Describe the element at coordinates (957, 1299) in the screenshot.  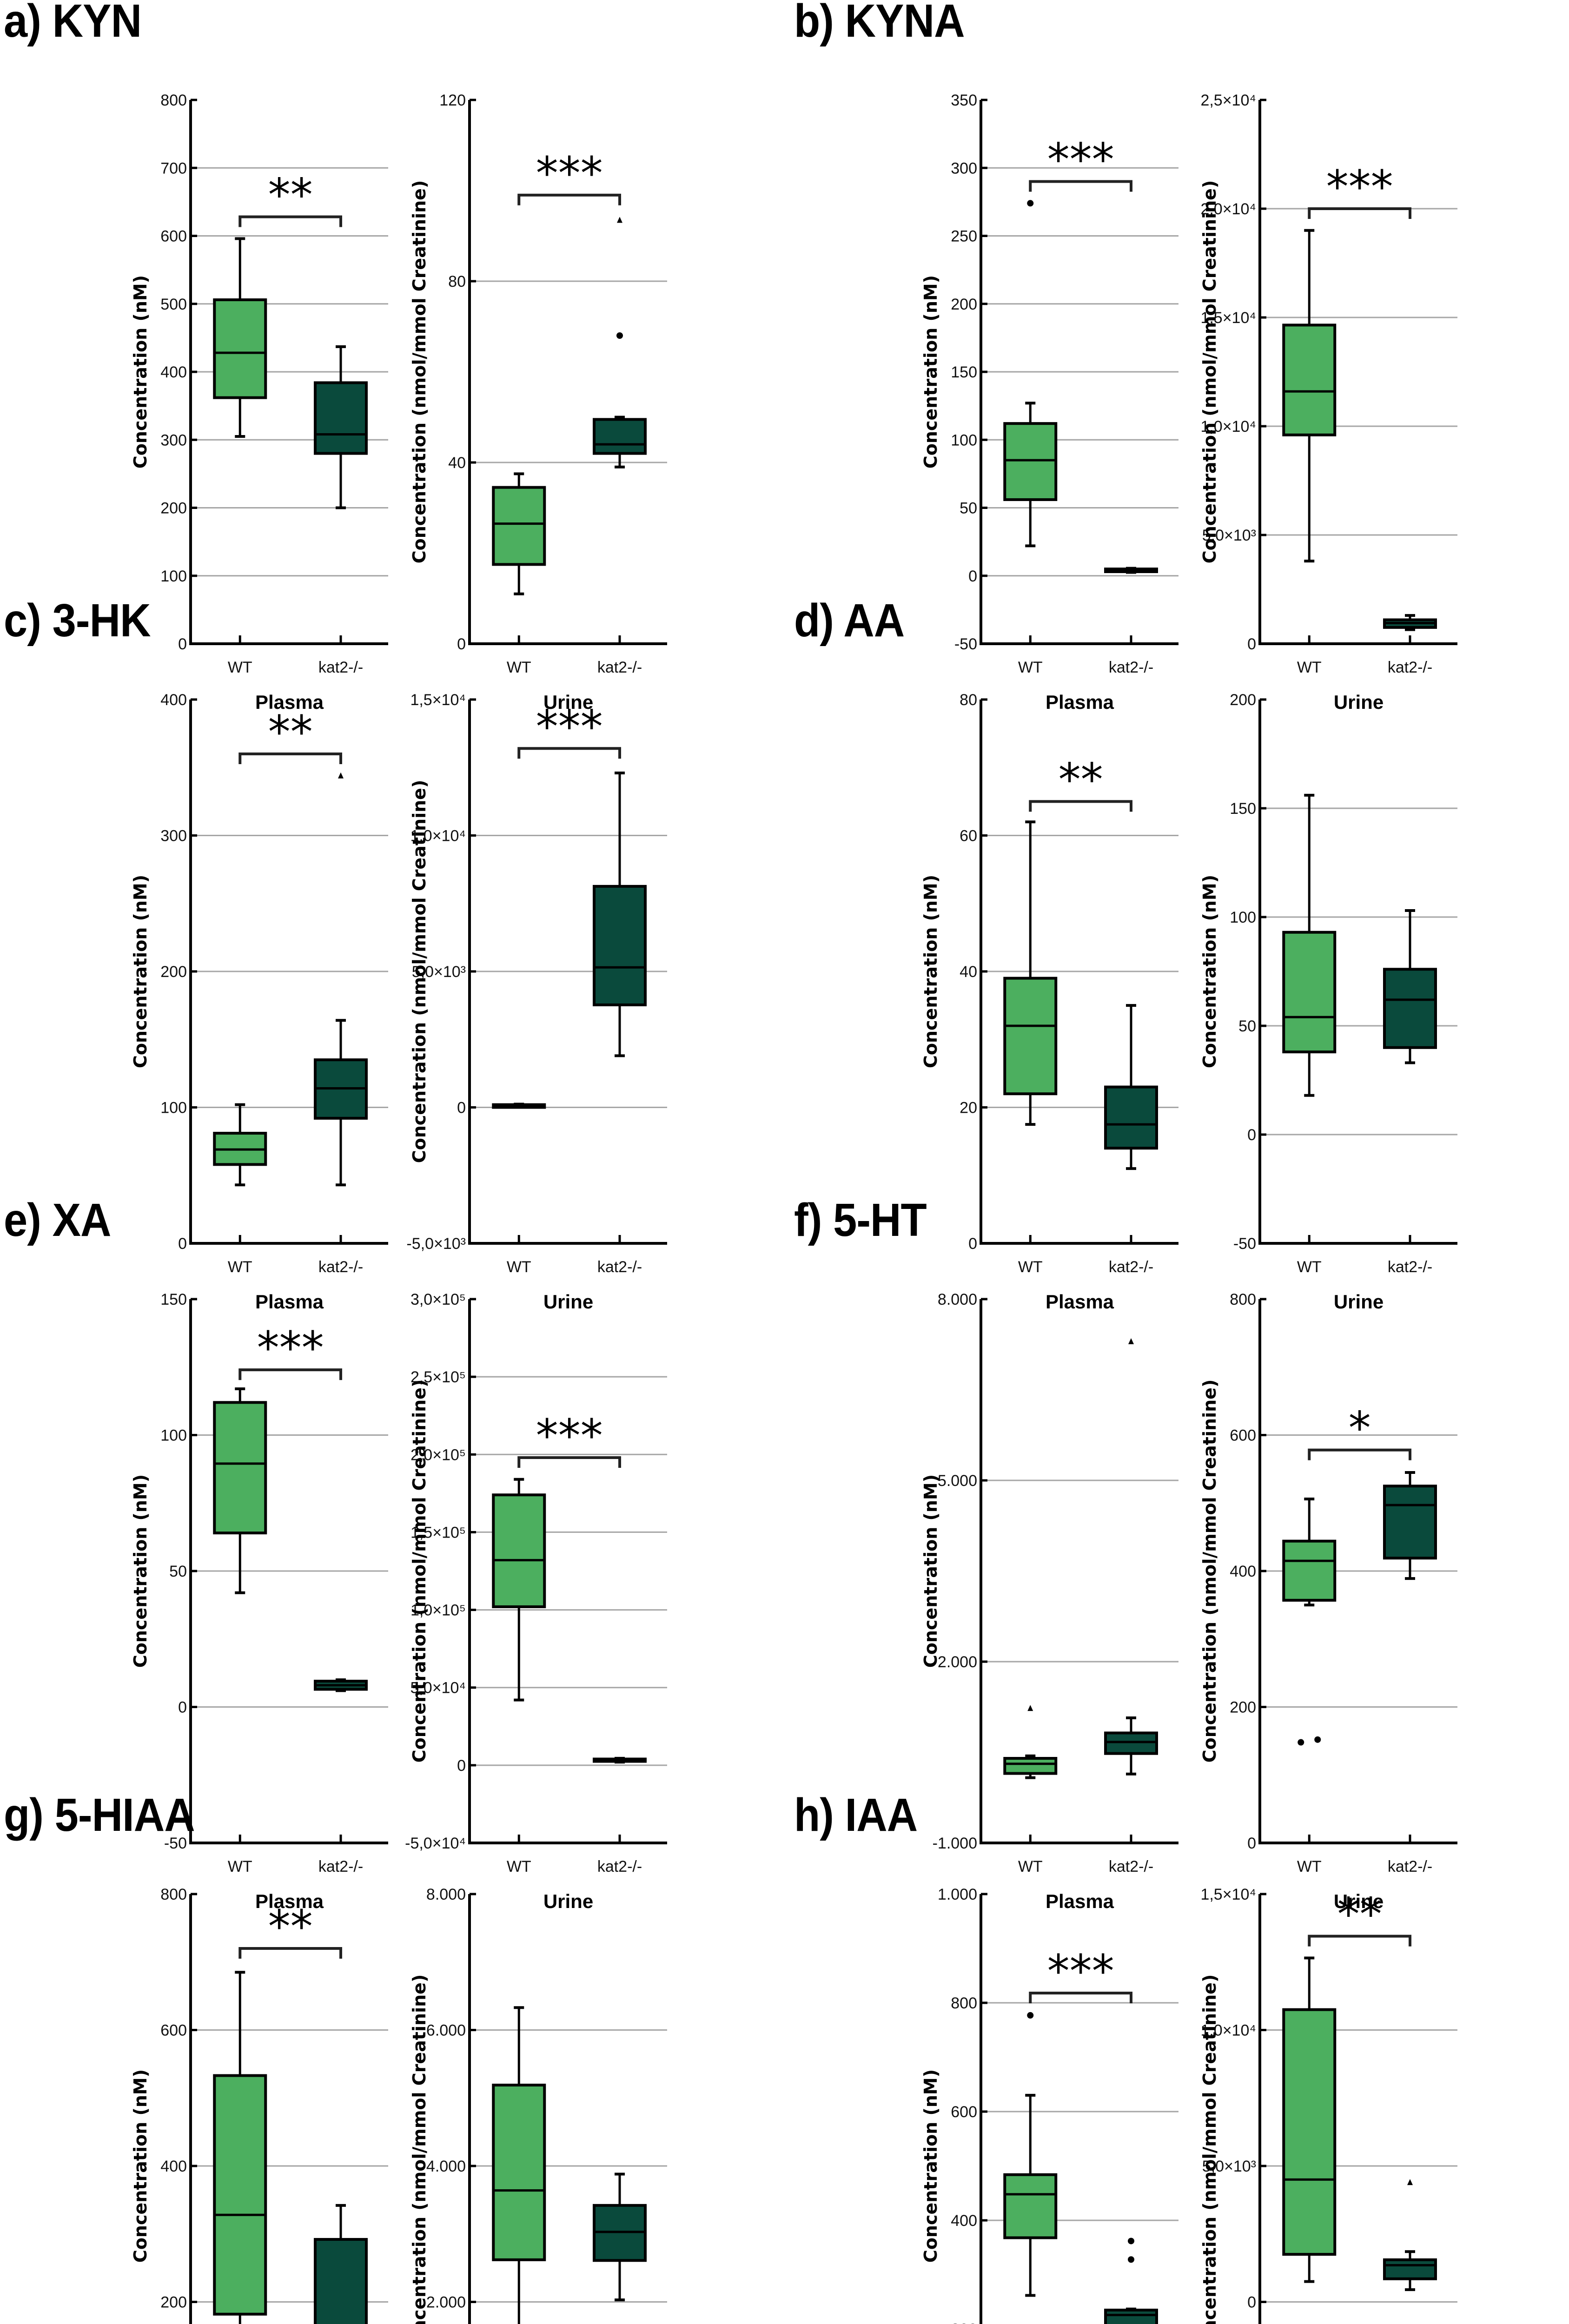
I see `y-tick-label: 8.000` at that location.